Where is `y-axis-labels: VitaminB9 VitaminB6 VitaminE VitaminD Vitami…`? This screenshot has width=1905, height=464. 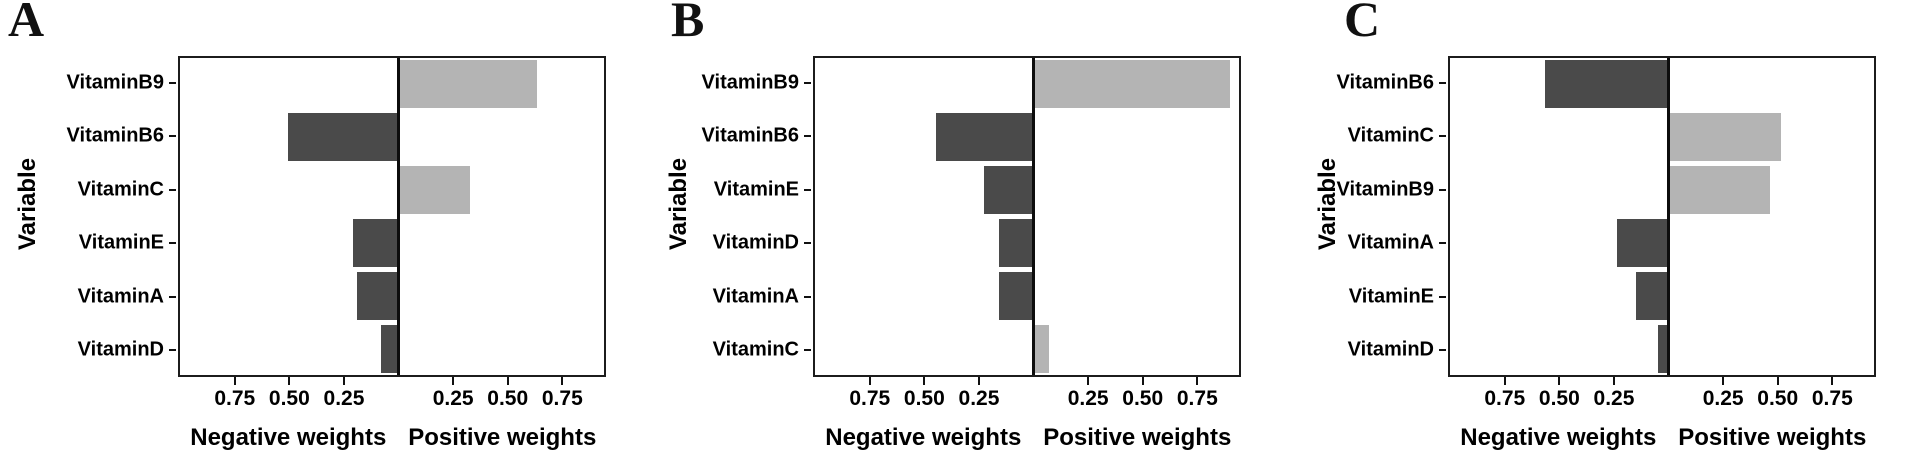 y-axis-labels: VitaminB9 VitaminB6 VitaminE VitaminD Vitami… is located at coordinates (724, 216).